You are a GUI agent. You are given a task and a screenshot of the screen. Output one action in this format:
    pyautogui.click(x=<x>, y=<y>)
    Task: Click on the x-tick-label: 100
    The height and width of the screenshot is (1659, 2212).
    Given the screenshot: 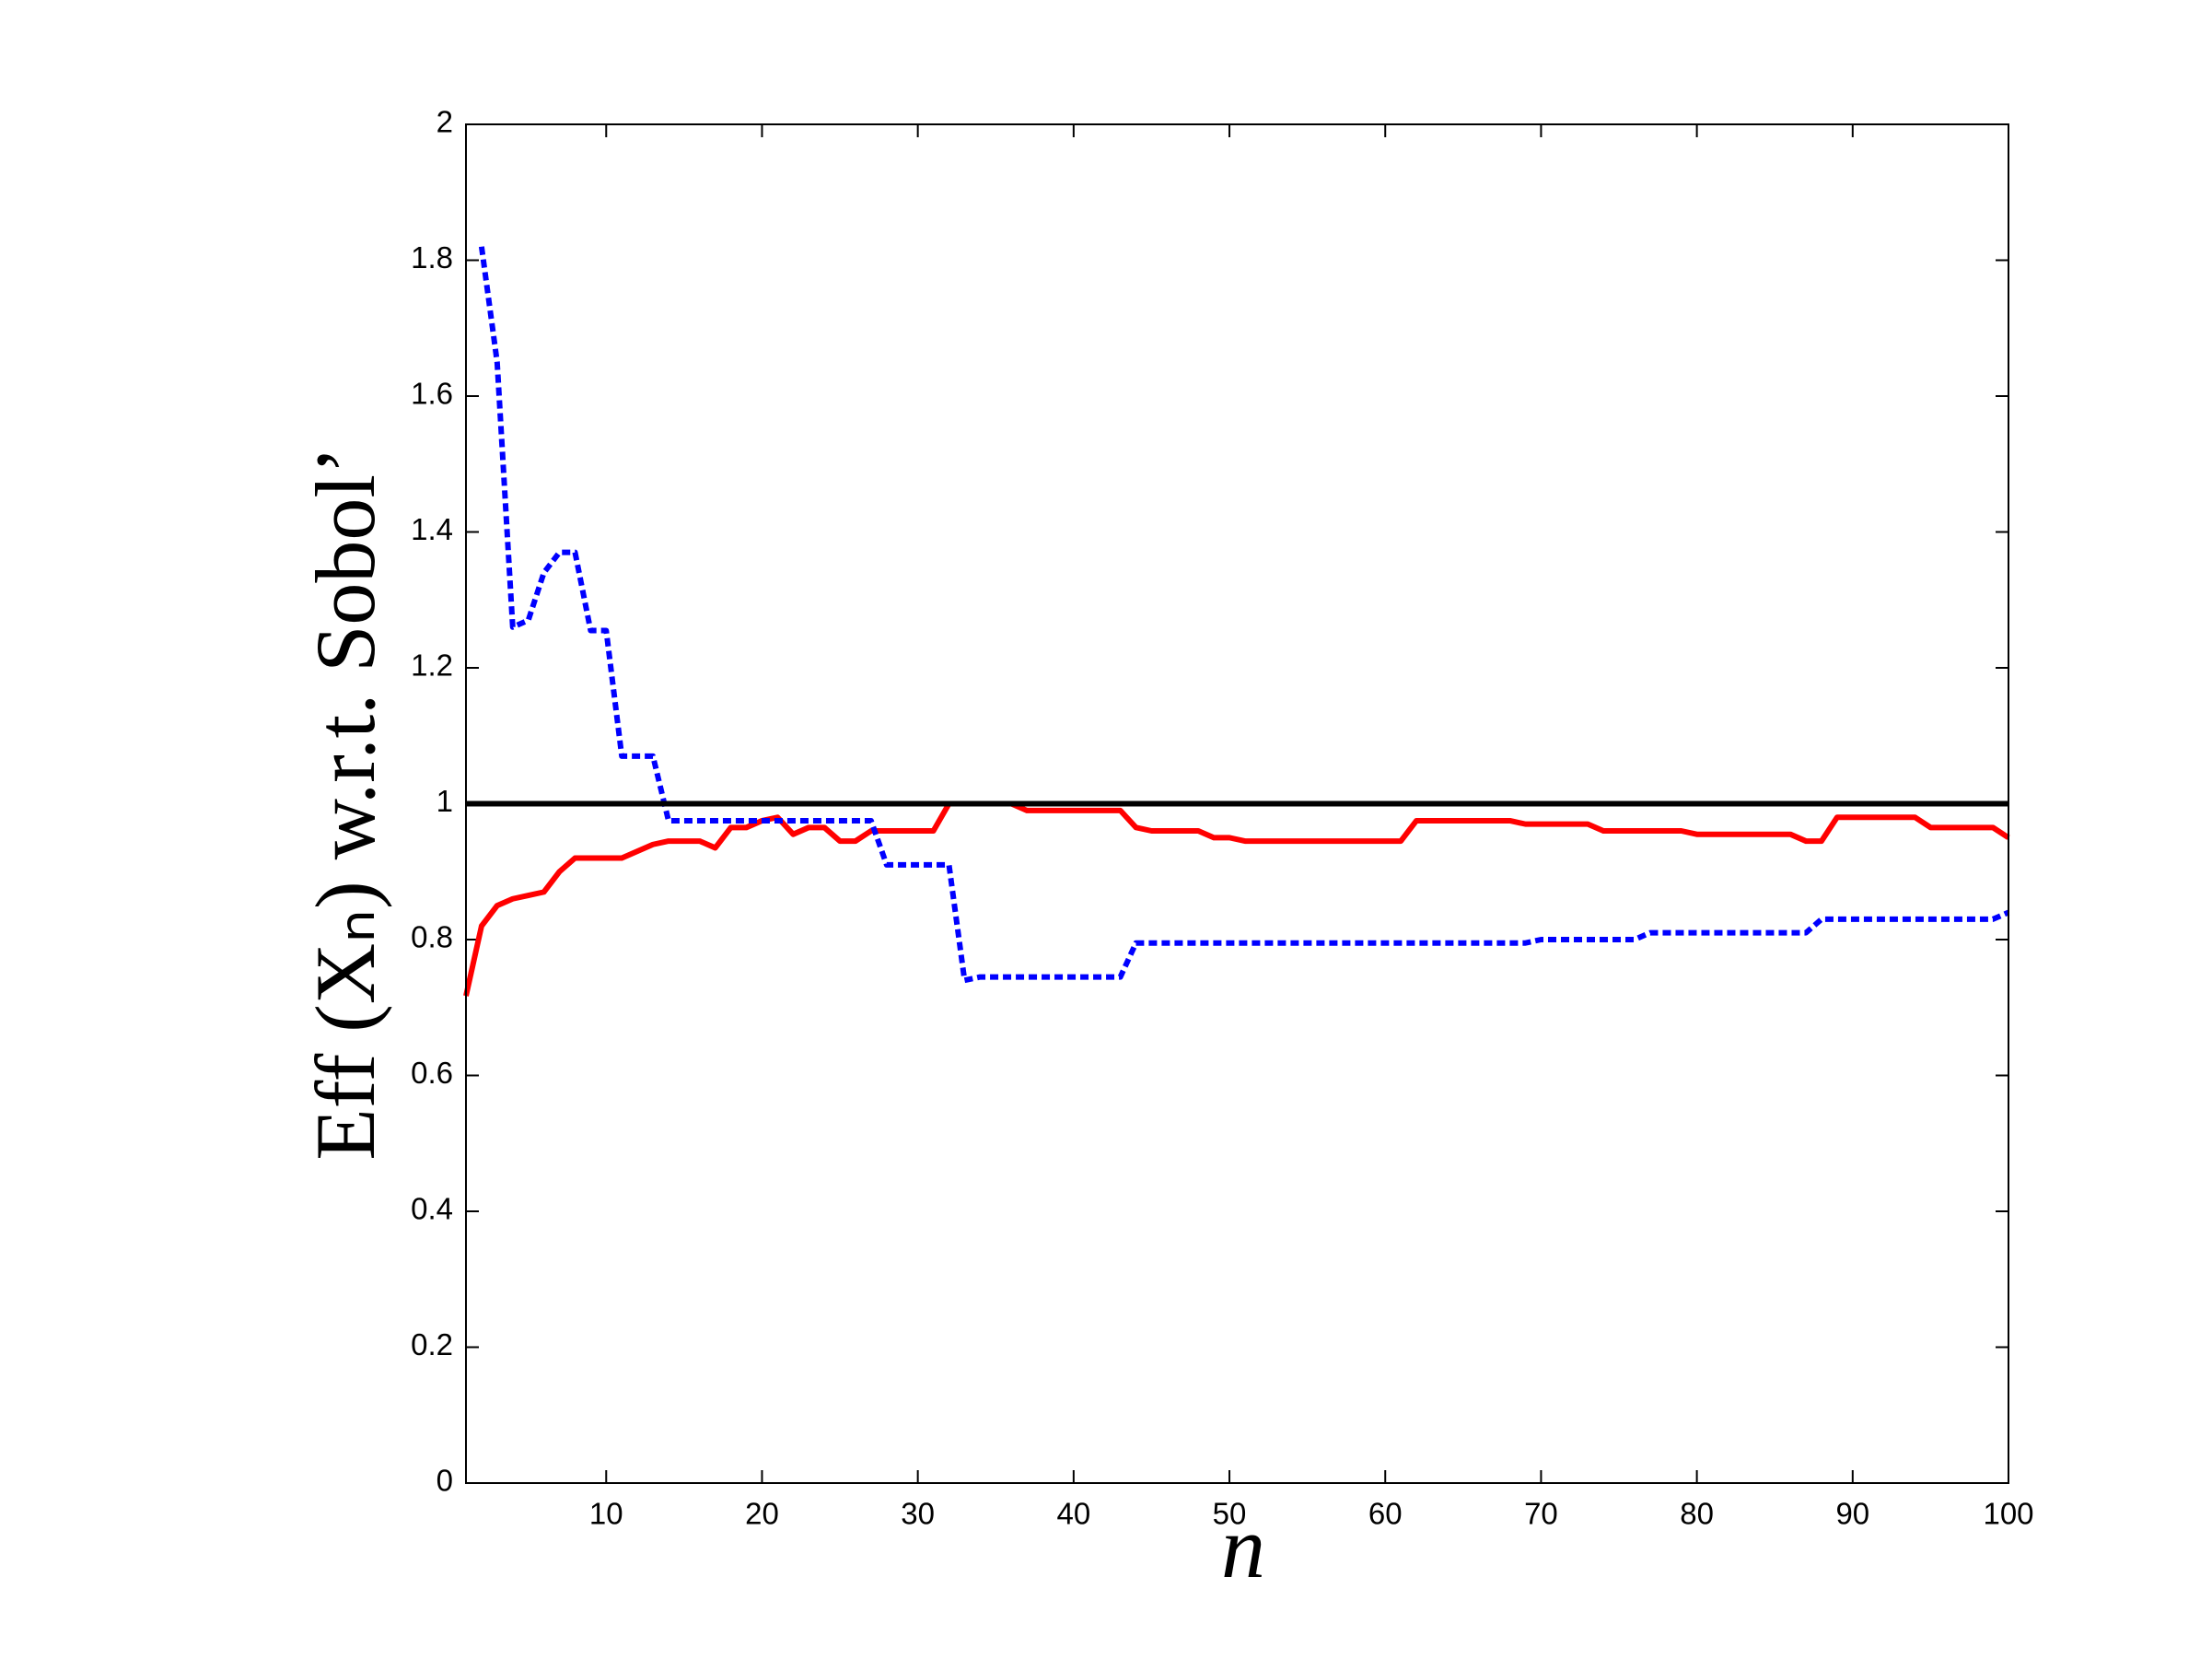 What is the action you would take?
    pyautogui.click(x=2008, y=1514)
    